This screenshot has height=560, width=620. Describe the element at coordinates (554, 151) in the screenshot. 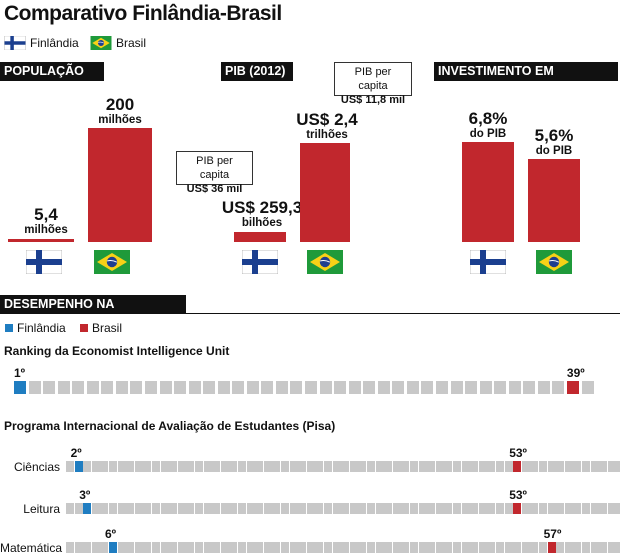

I see `inv-brazil-unit: do PIB` at that location.